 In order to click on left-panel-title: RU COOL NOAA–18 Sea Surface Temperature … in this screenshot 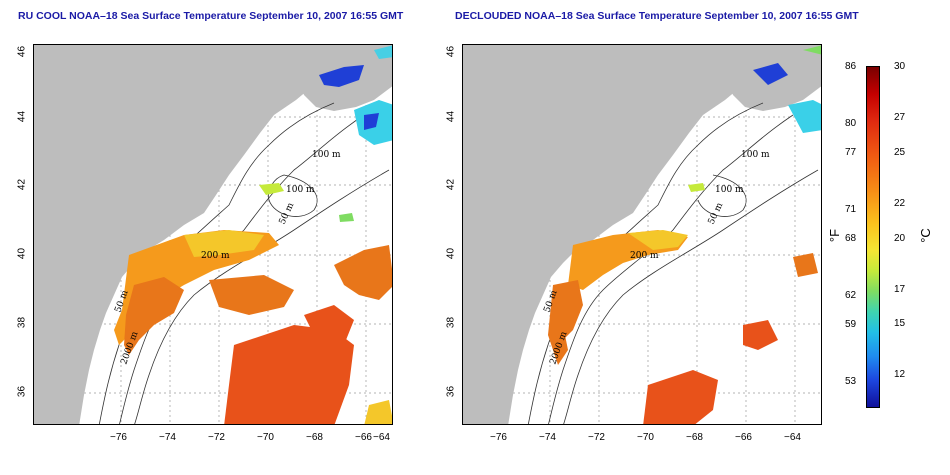, I will do `click(211, 16)`.